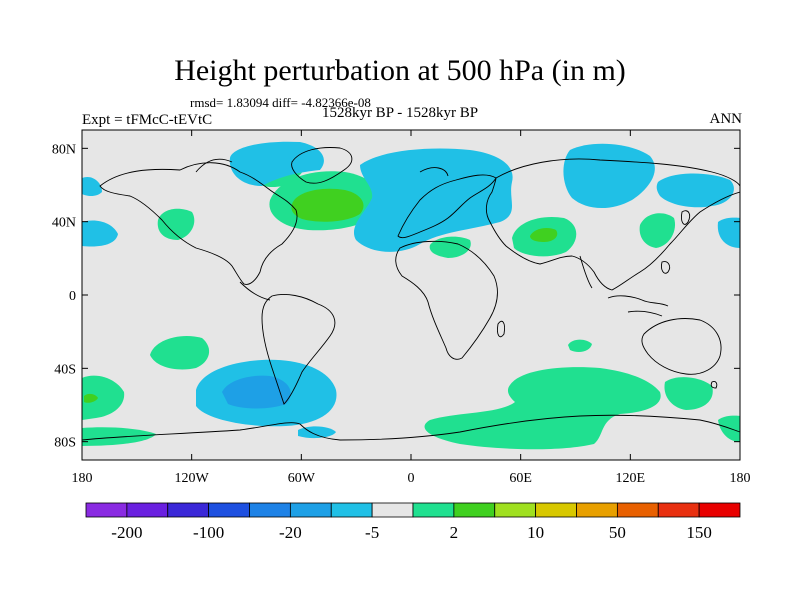 This screenshot has width=800, height=600. I want to click on positive-anomaly-east-asia, so click(657, 230).